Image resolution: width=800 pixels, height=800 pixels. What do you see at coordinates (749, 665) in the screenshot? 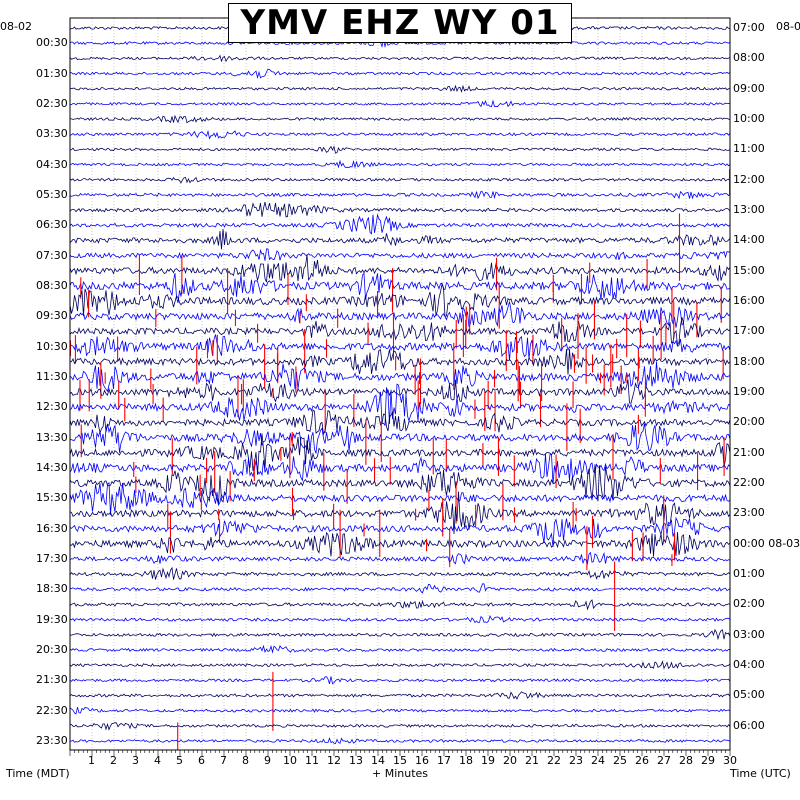
I see `right-hour-label: 04:00` at bounding box center [749, 665].